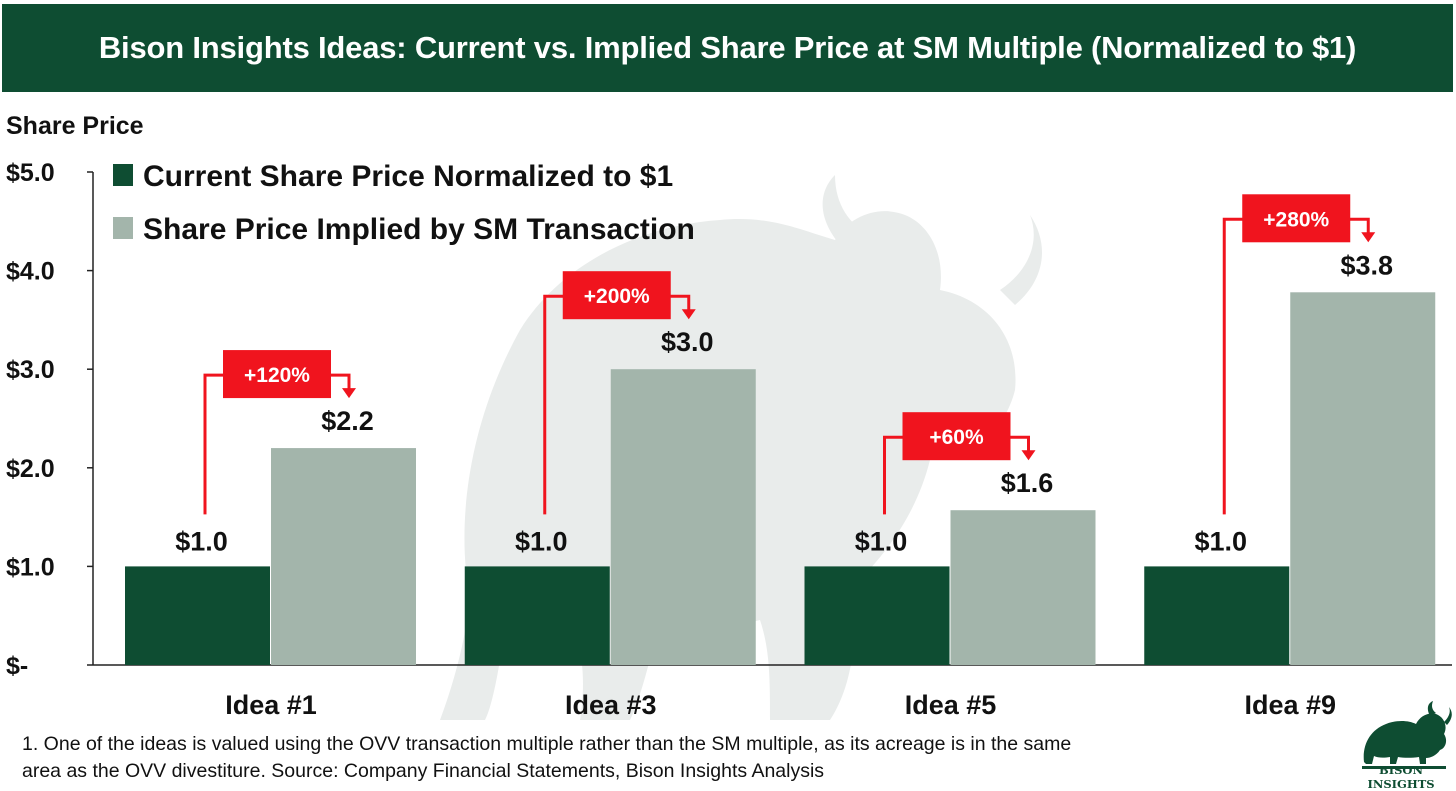 This screenshot has height=791, width=1456. Describe the element at coordinates (611, 705) in the screenshot. I see `x-tick-label: Idea #3` at that location.